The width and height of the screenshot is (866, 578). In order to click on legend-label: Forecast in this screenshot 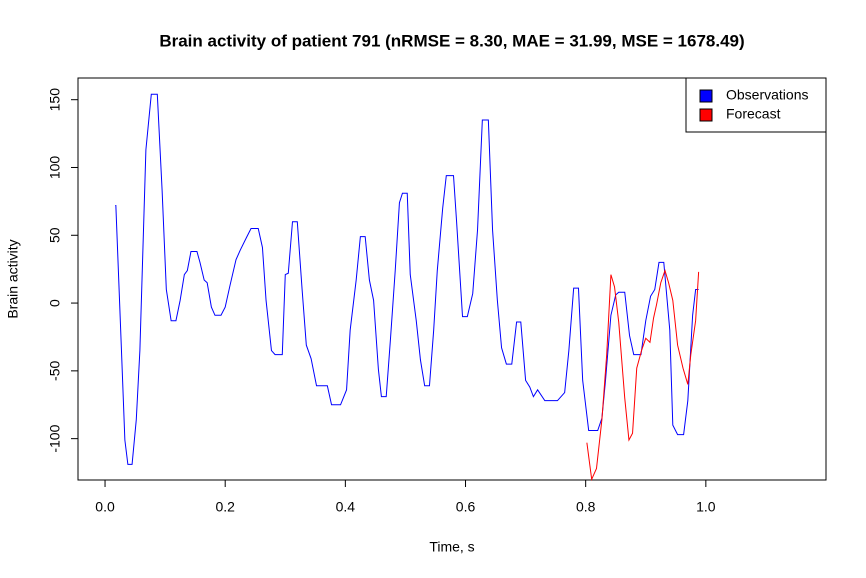, I will do `click(753, 114)`.